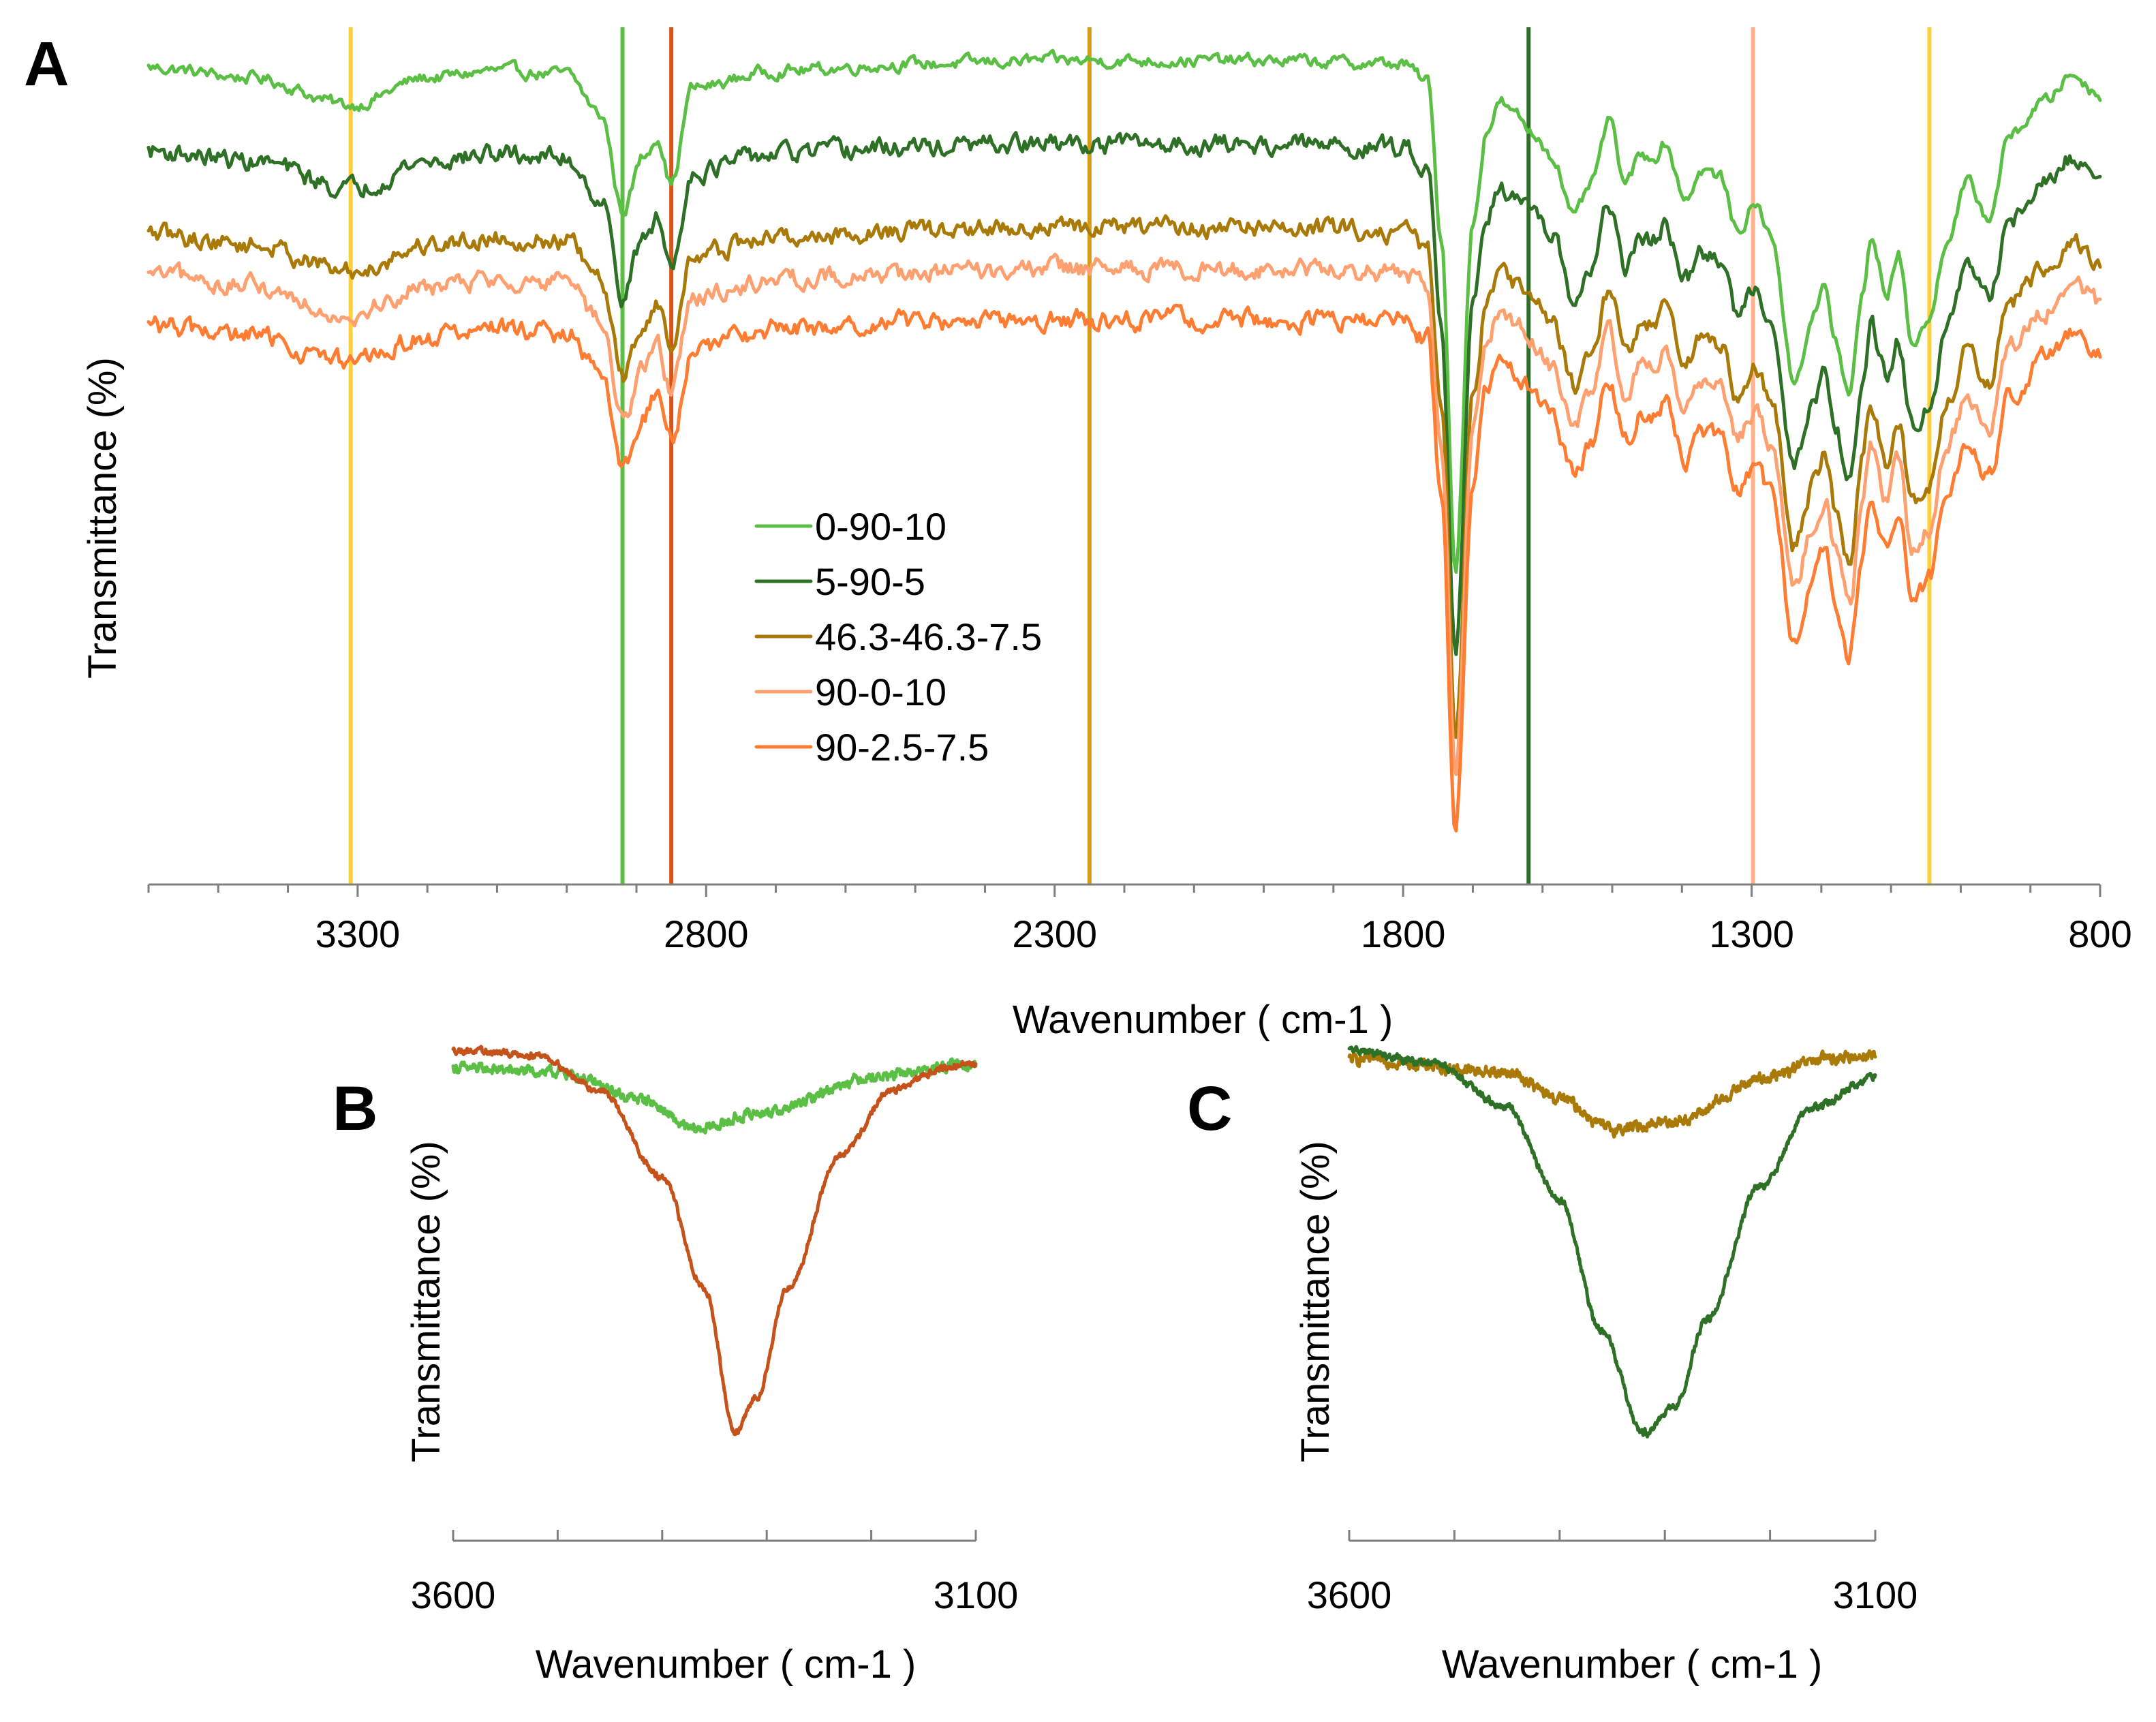  I want to click on panel-c-x-axis-title: Wavenumber ( cm-1 ), so click(1632, 1665).